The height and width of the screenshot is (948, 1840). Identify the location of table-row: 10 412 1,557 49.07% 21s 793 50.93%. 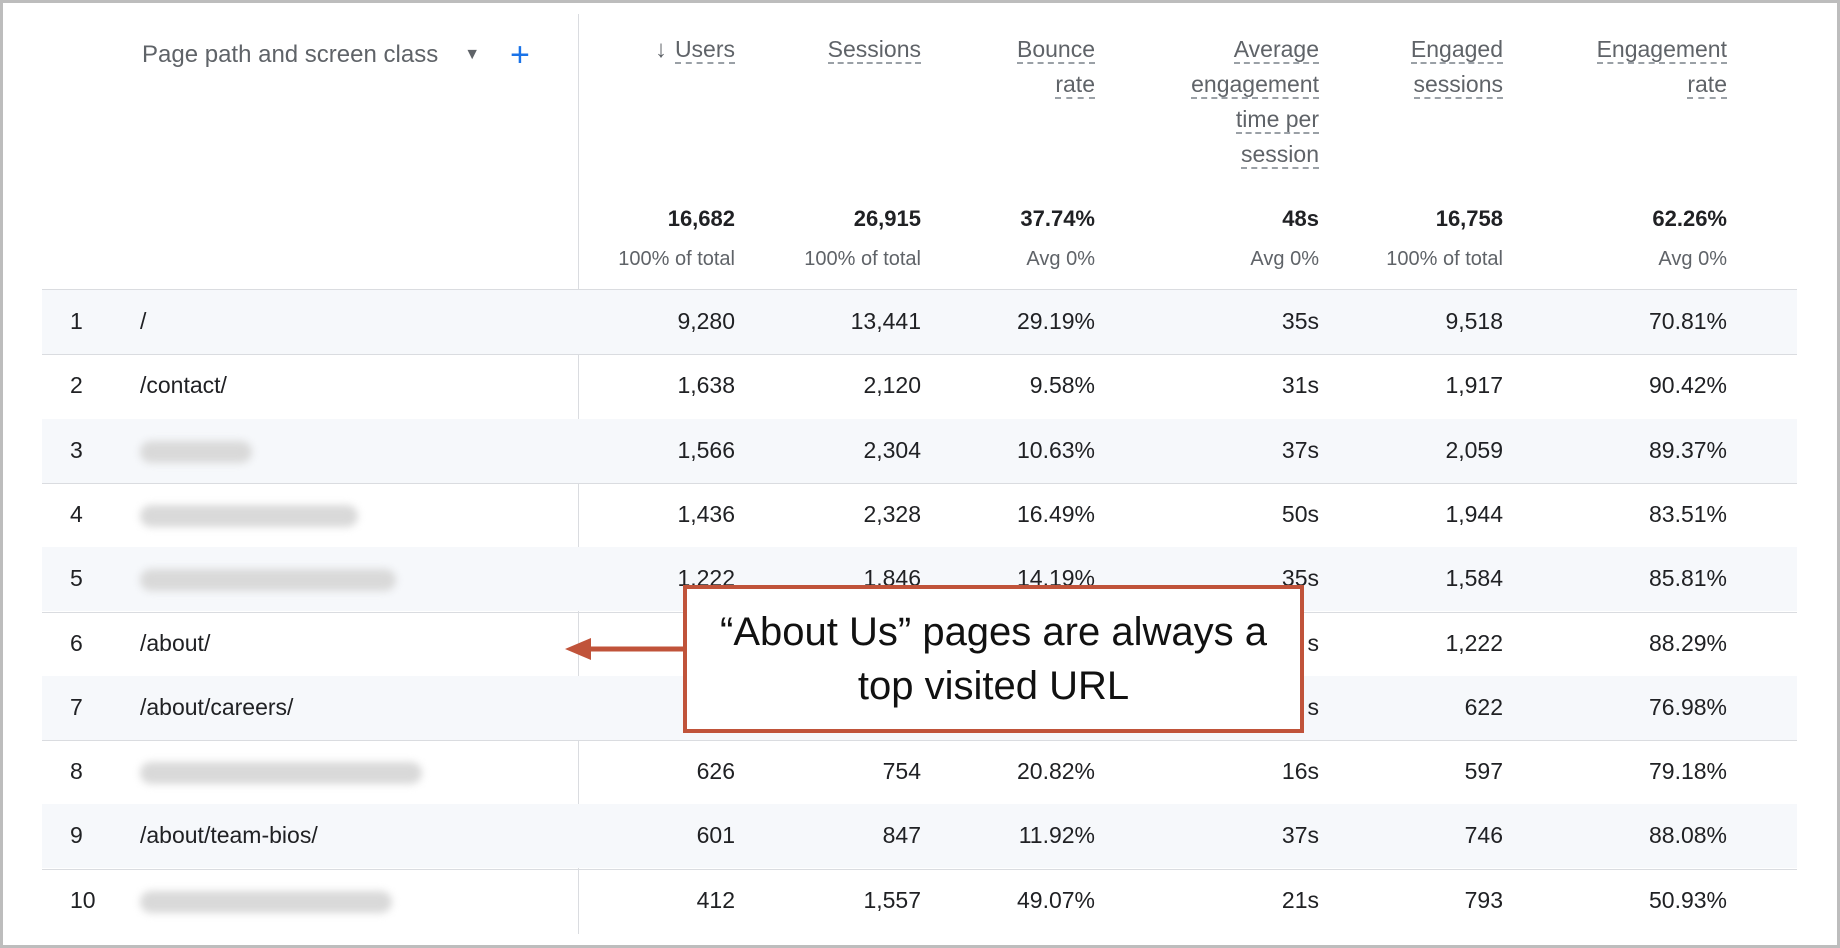
(919, 901).